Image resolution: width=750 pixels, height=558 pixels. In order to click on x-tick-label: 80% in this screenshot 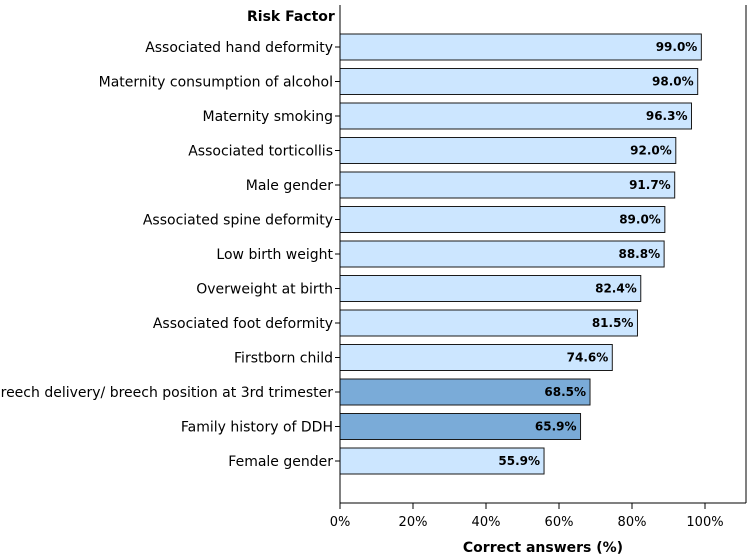, I will do `click(632, 522)`.